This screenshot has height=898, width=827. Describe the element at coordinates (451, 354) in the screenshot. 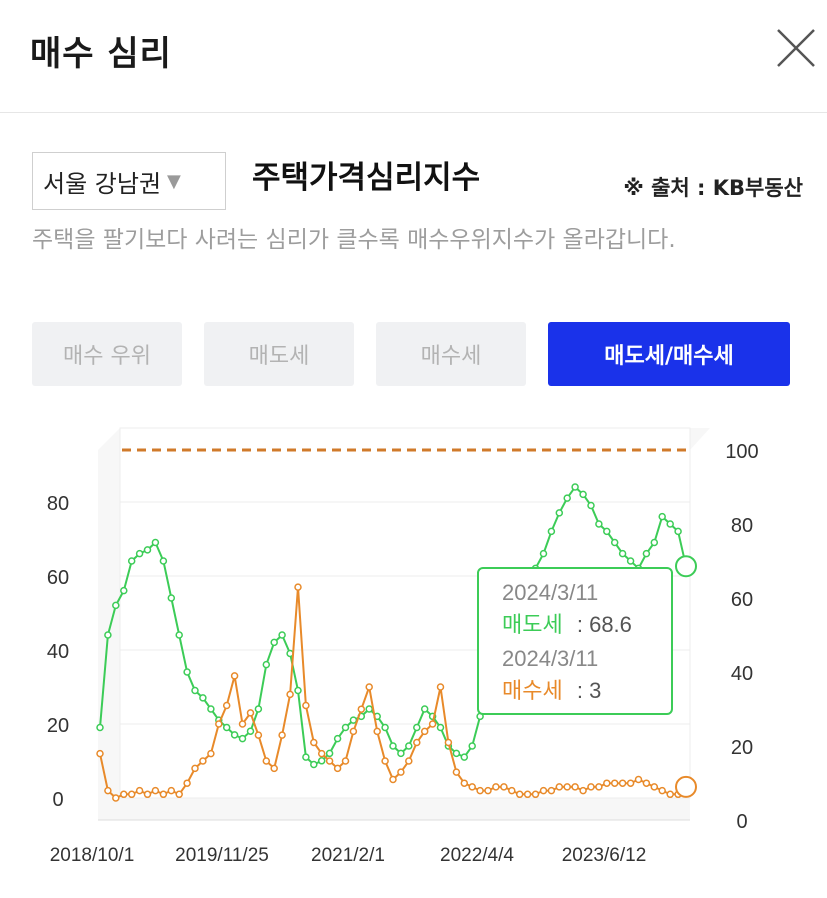

I see `tab-buy: 매수세` at that location.